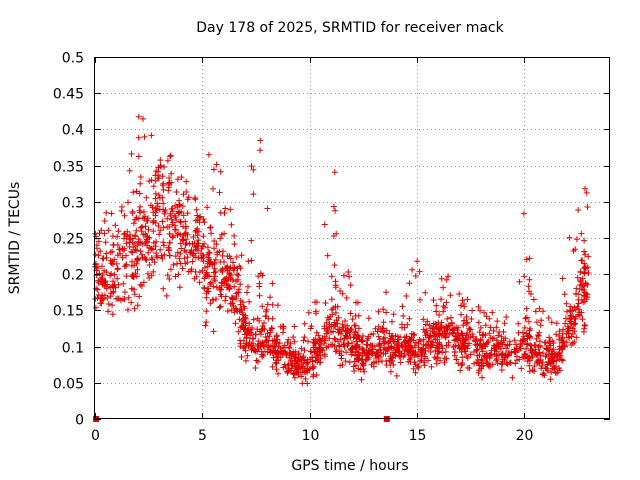  What do you see at coordinates (73, 131) in the screenshot?
I see `y-tick-label: 0.4` at bounding box center [73, 131].